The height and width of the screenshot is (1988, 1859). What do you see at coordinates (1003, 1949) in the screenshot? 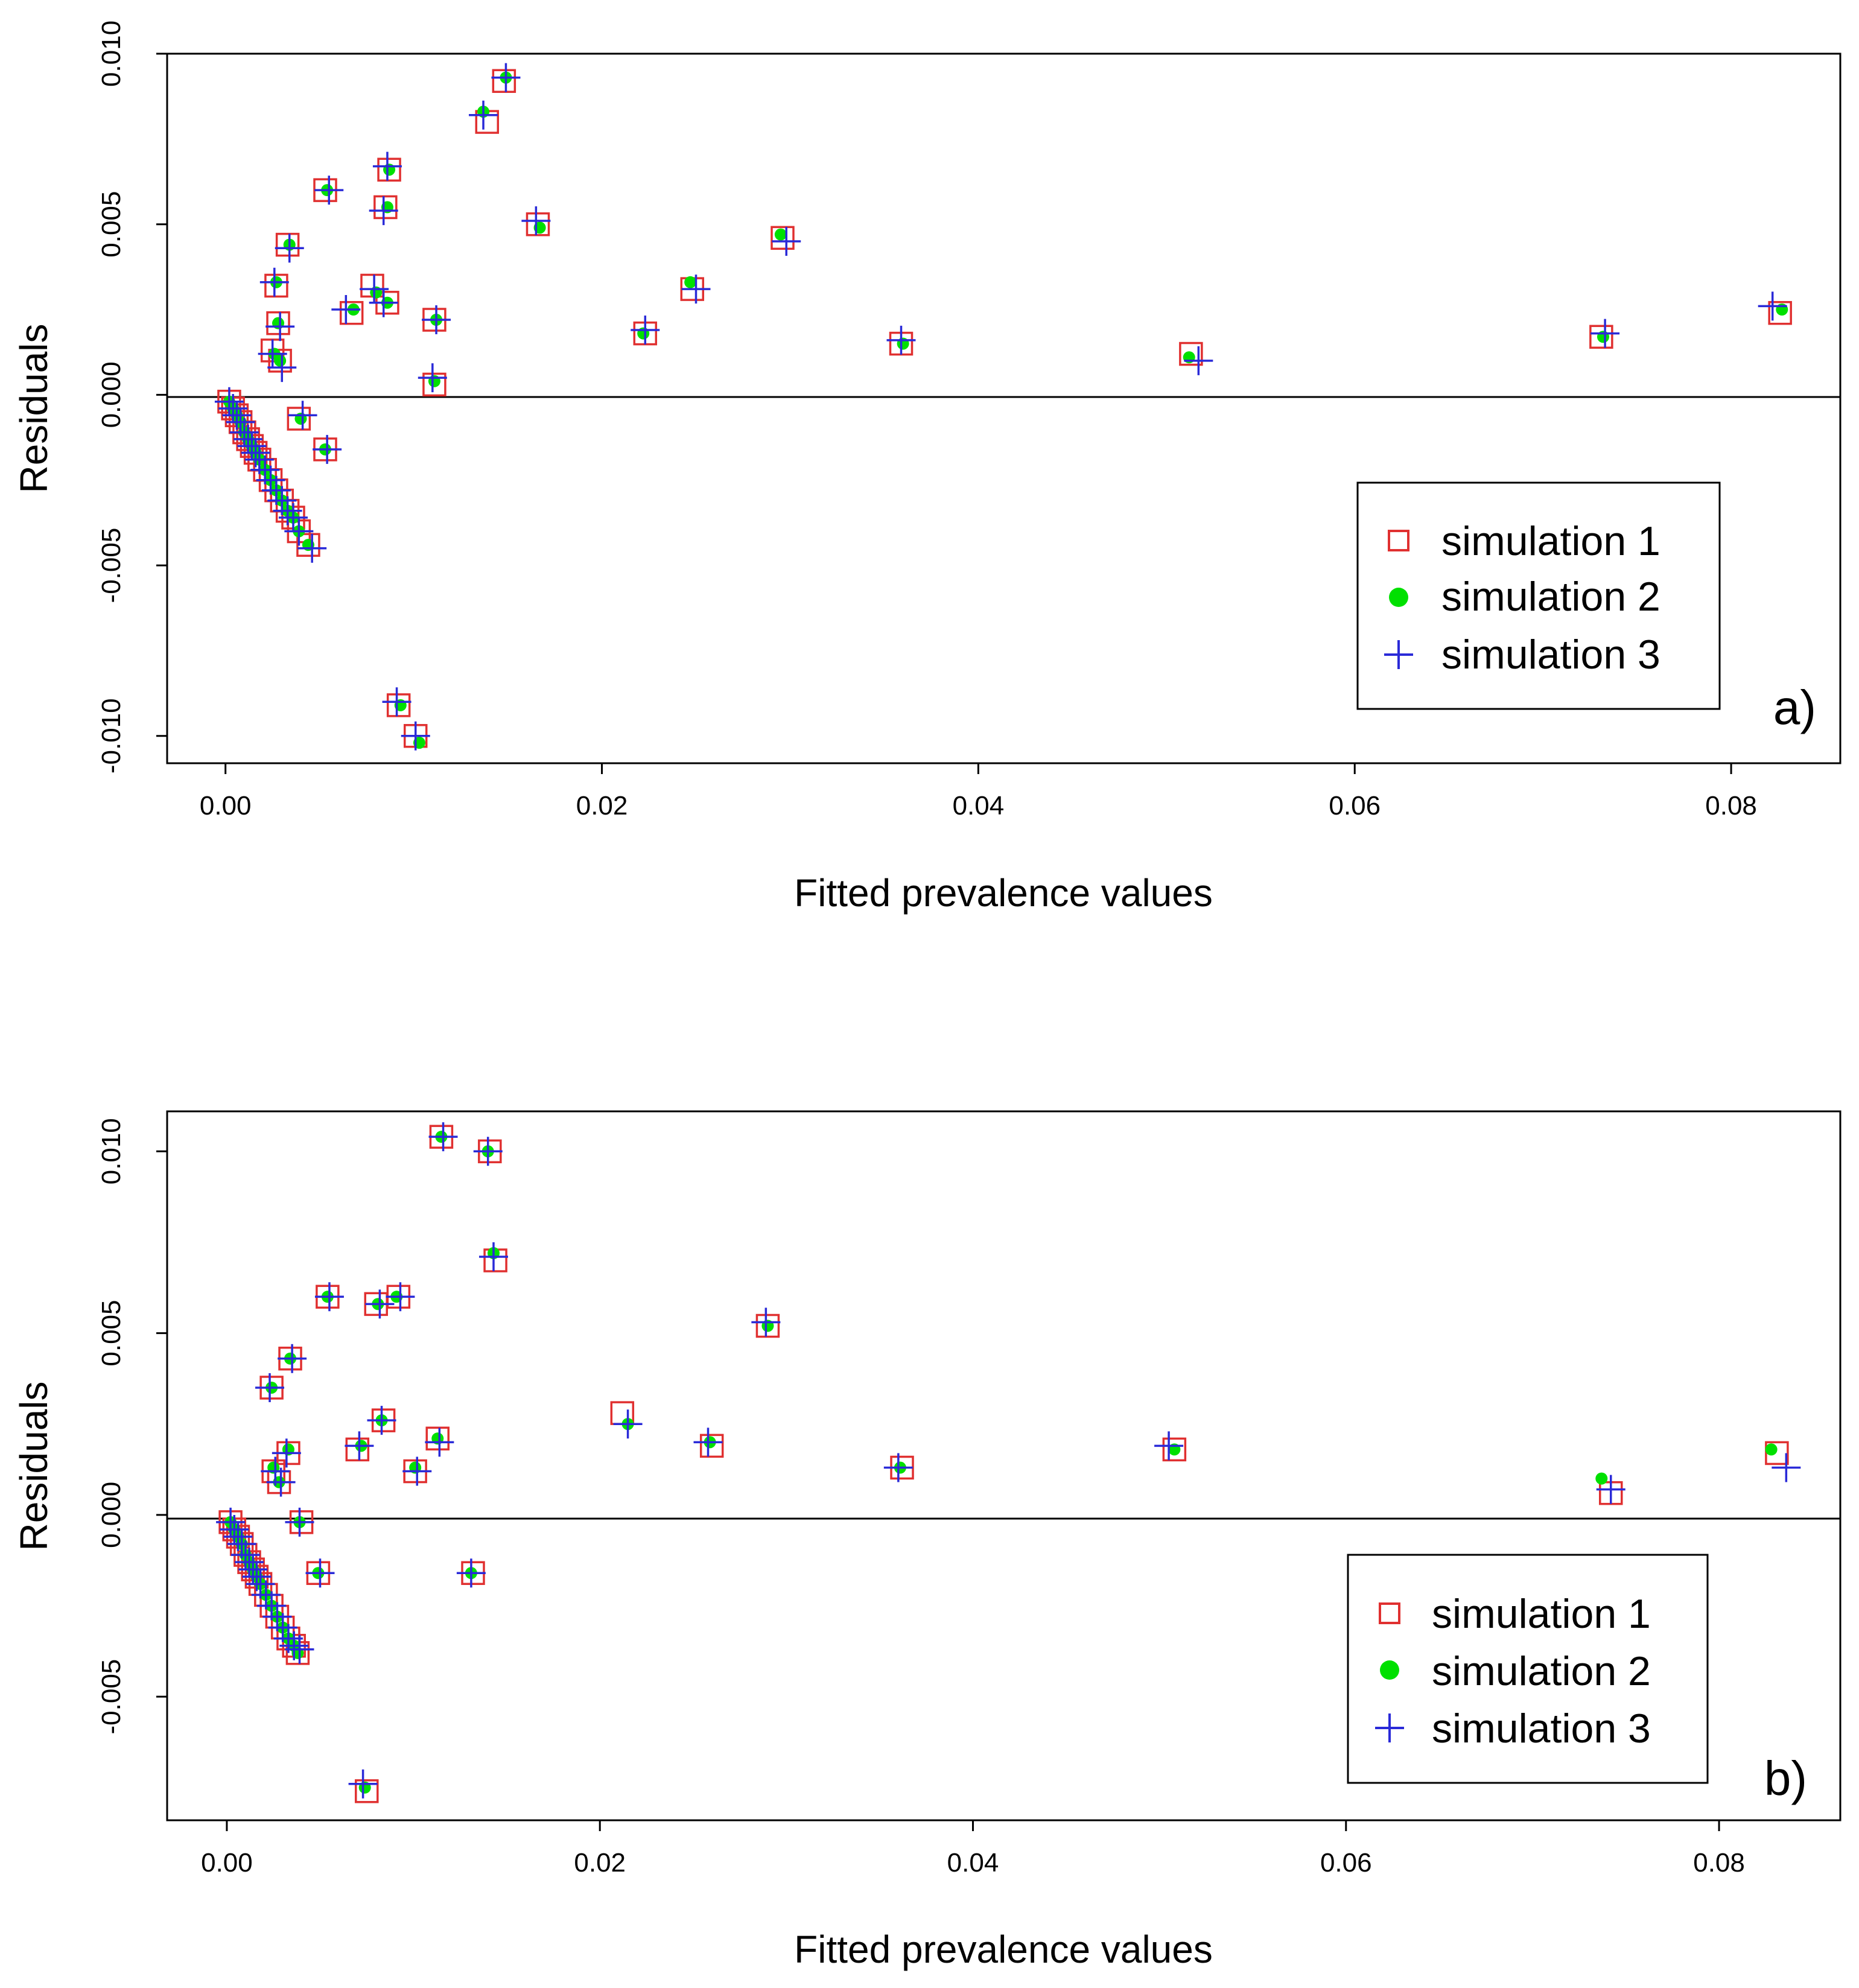
I see `x-axis-title: Fitted prevalence values` at bounding box center [1003, 1949].